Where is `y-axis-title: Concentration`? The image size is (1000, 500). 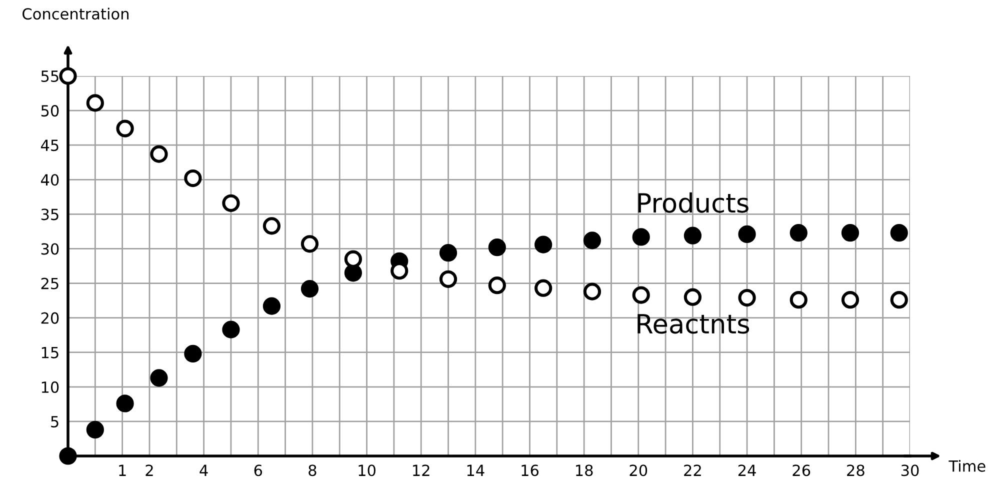
y-axis-title: Concentration is located at coordinates (75, 14).